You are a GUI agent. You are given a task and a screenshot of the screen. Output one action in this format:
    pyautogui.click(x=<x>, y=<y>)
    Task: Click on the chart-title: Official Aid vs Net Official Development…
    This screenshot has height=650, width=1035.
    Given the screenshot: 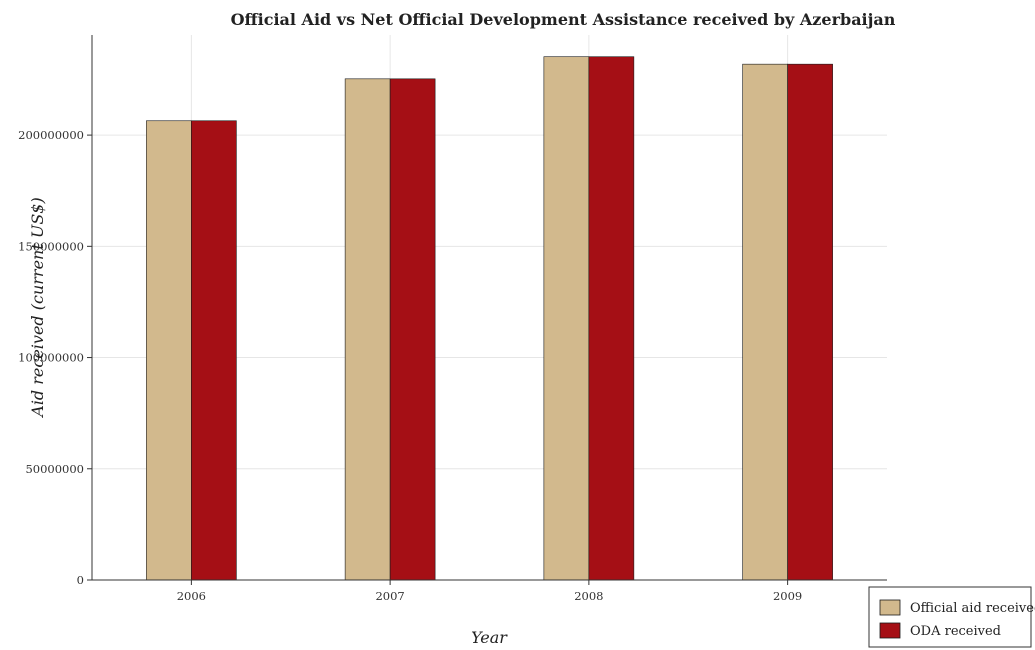 What is the action you would take?
    pyautogui.click(x=563, y=19)
    